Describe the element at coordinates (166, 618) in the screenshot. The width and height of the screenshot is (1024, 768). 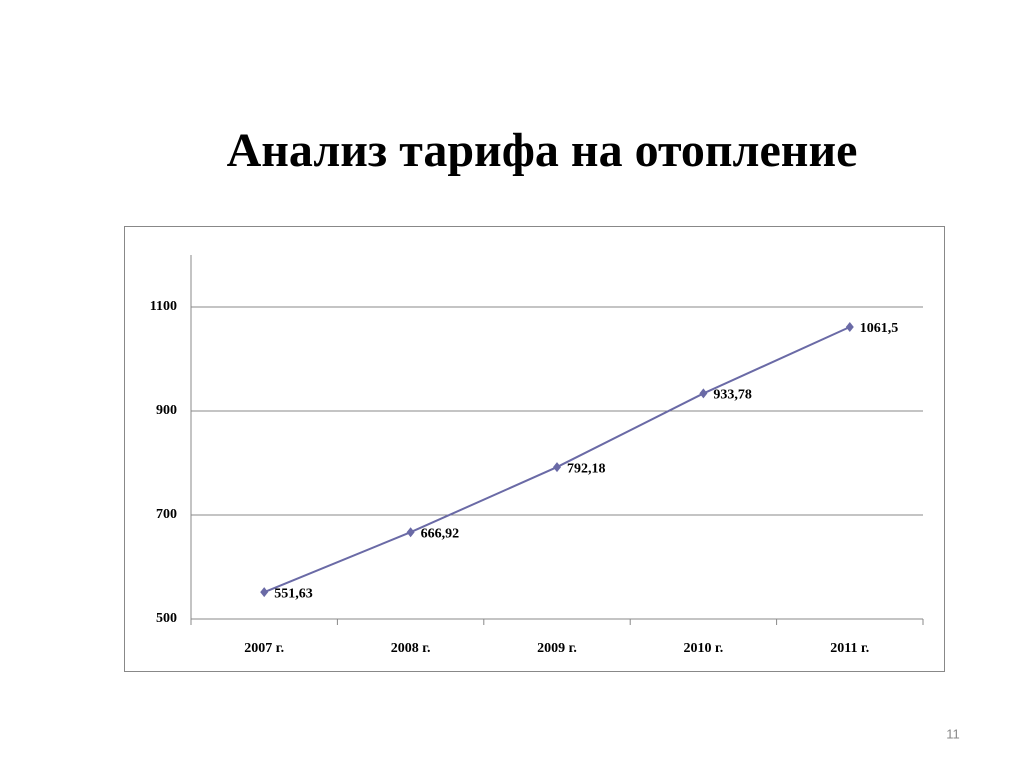
I see `y-tick-label: 500` at that location.